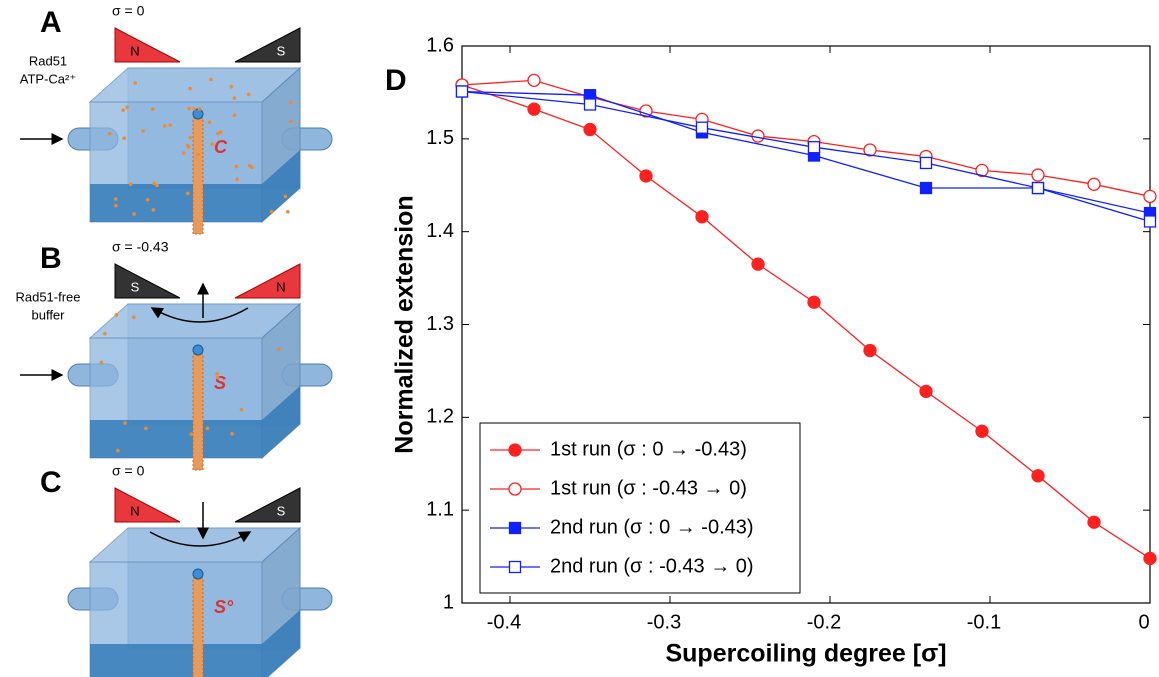 This screenshot has height=677, width=1159. What do you see at coordinates (440, 138) in the screenshot?
I see `y-tick-label: 1.5` at bounding box center [440, 138].